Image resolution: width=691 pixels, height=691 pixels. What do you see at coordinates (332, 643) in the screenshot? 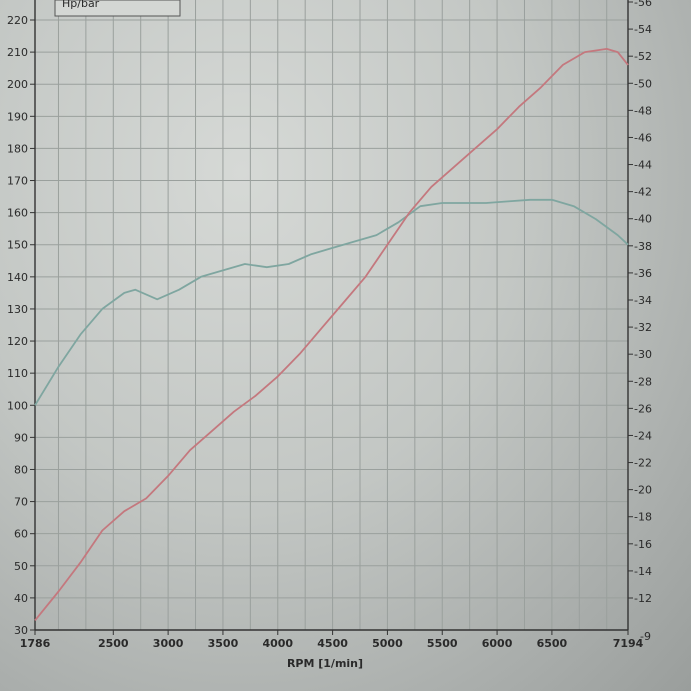
I see `x-tick-label: 4500` at bounding box center [332, 643].